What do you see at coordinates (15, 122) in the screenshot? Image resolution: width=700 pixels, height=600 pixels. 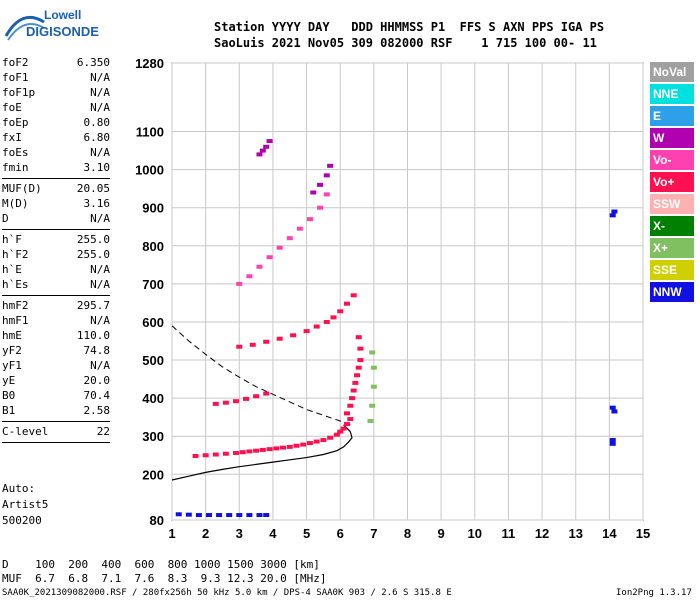 I see `param-name: foEp` at bounding box center [15, 122].